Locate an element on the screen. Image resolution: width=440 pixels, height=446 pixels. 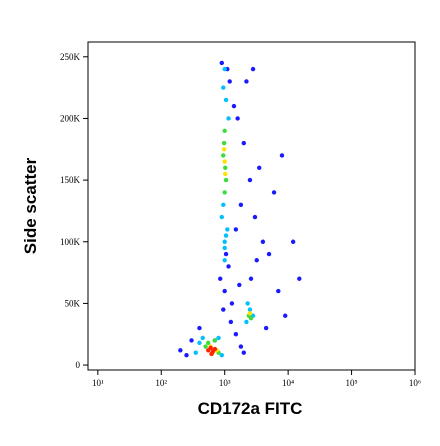
y-tick-label: 250K is located at coordinates (70, 57).